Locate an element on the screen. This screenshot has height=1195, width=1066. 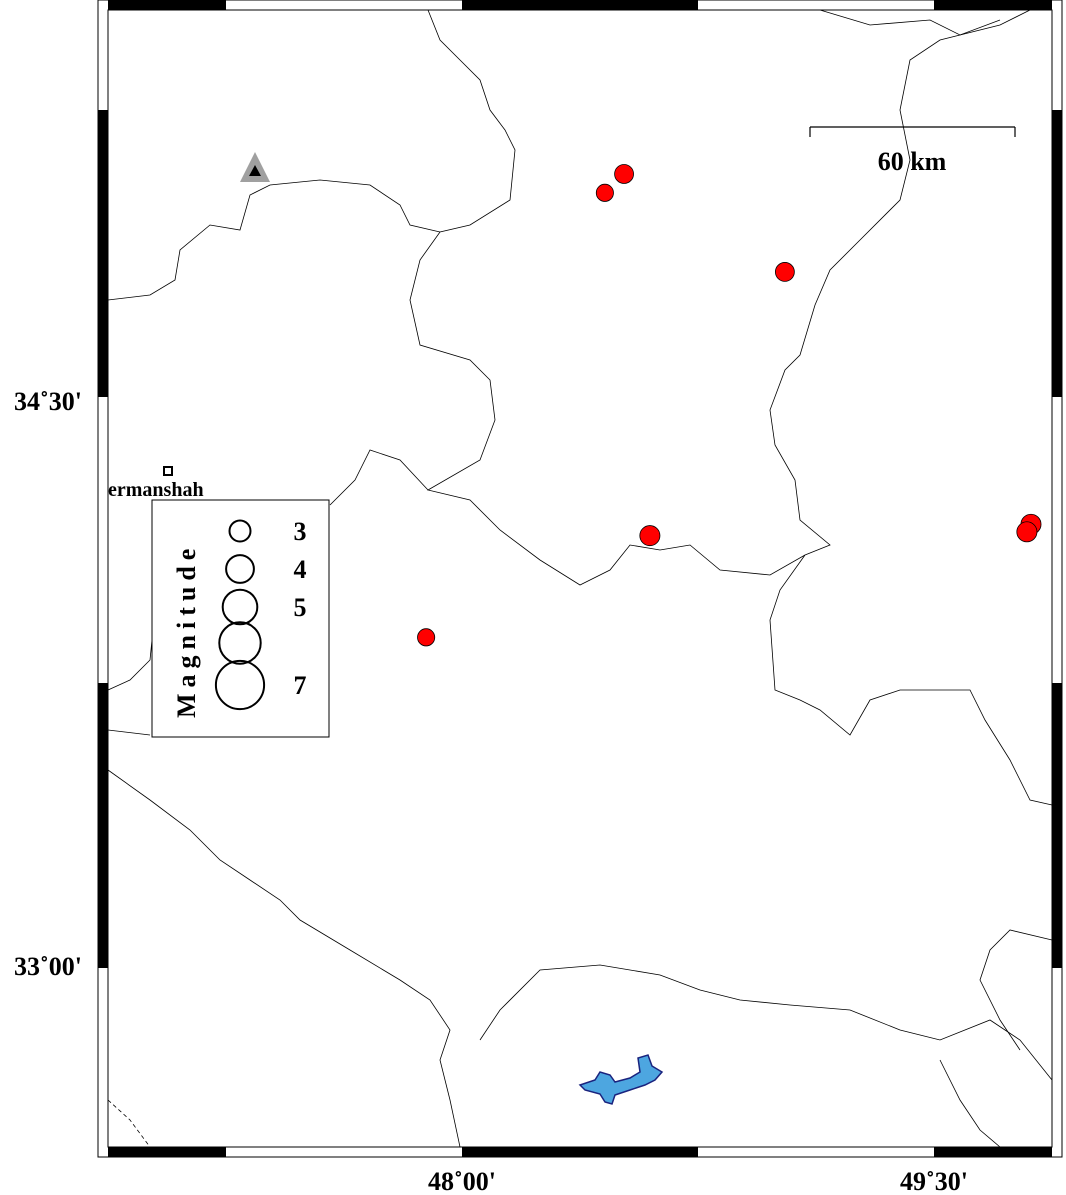
triangle-station-icon is located at coordinates (255, 167).